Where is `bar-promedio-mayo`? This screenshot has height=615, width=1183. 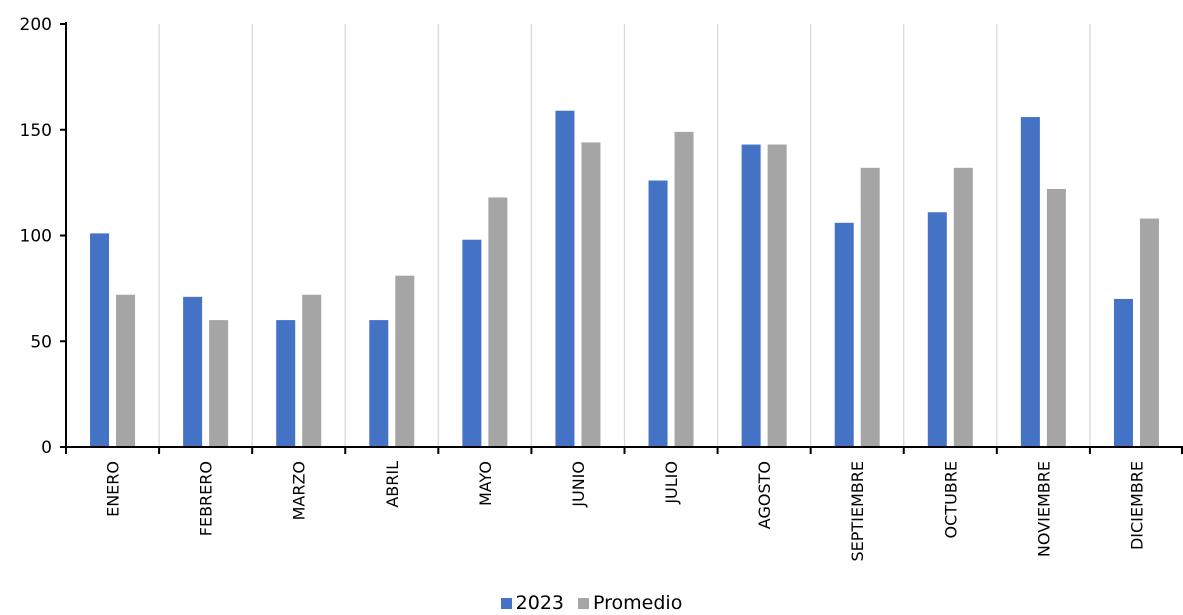
bar-promedio-mayo is located at coordinates (498, 322).